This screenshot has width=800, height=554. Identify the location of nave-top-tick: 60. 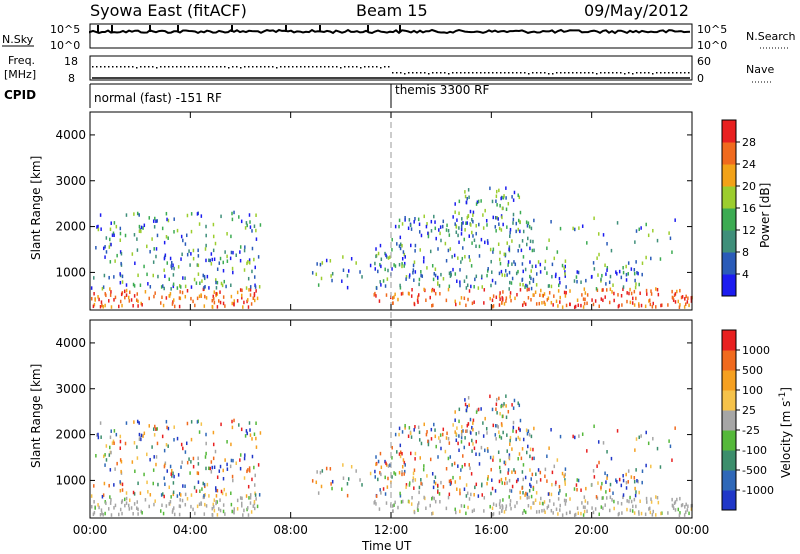
(704, 61).